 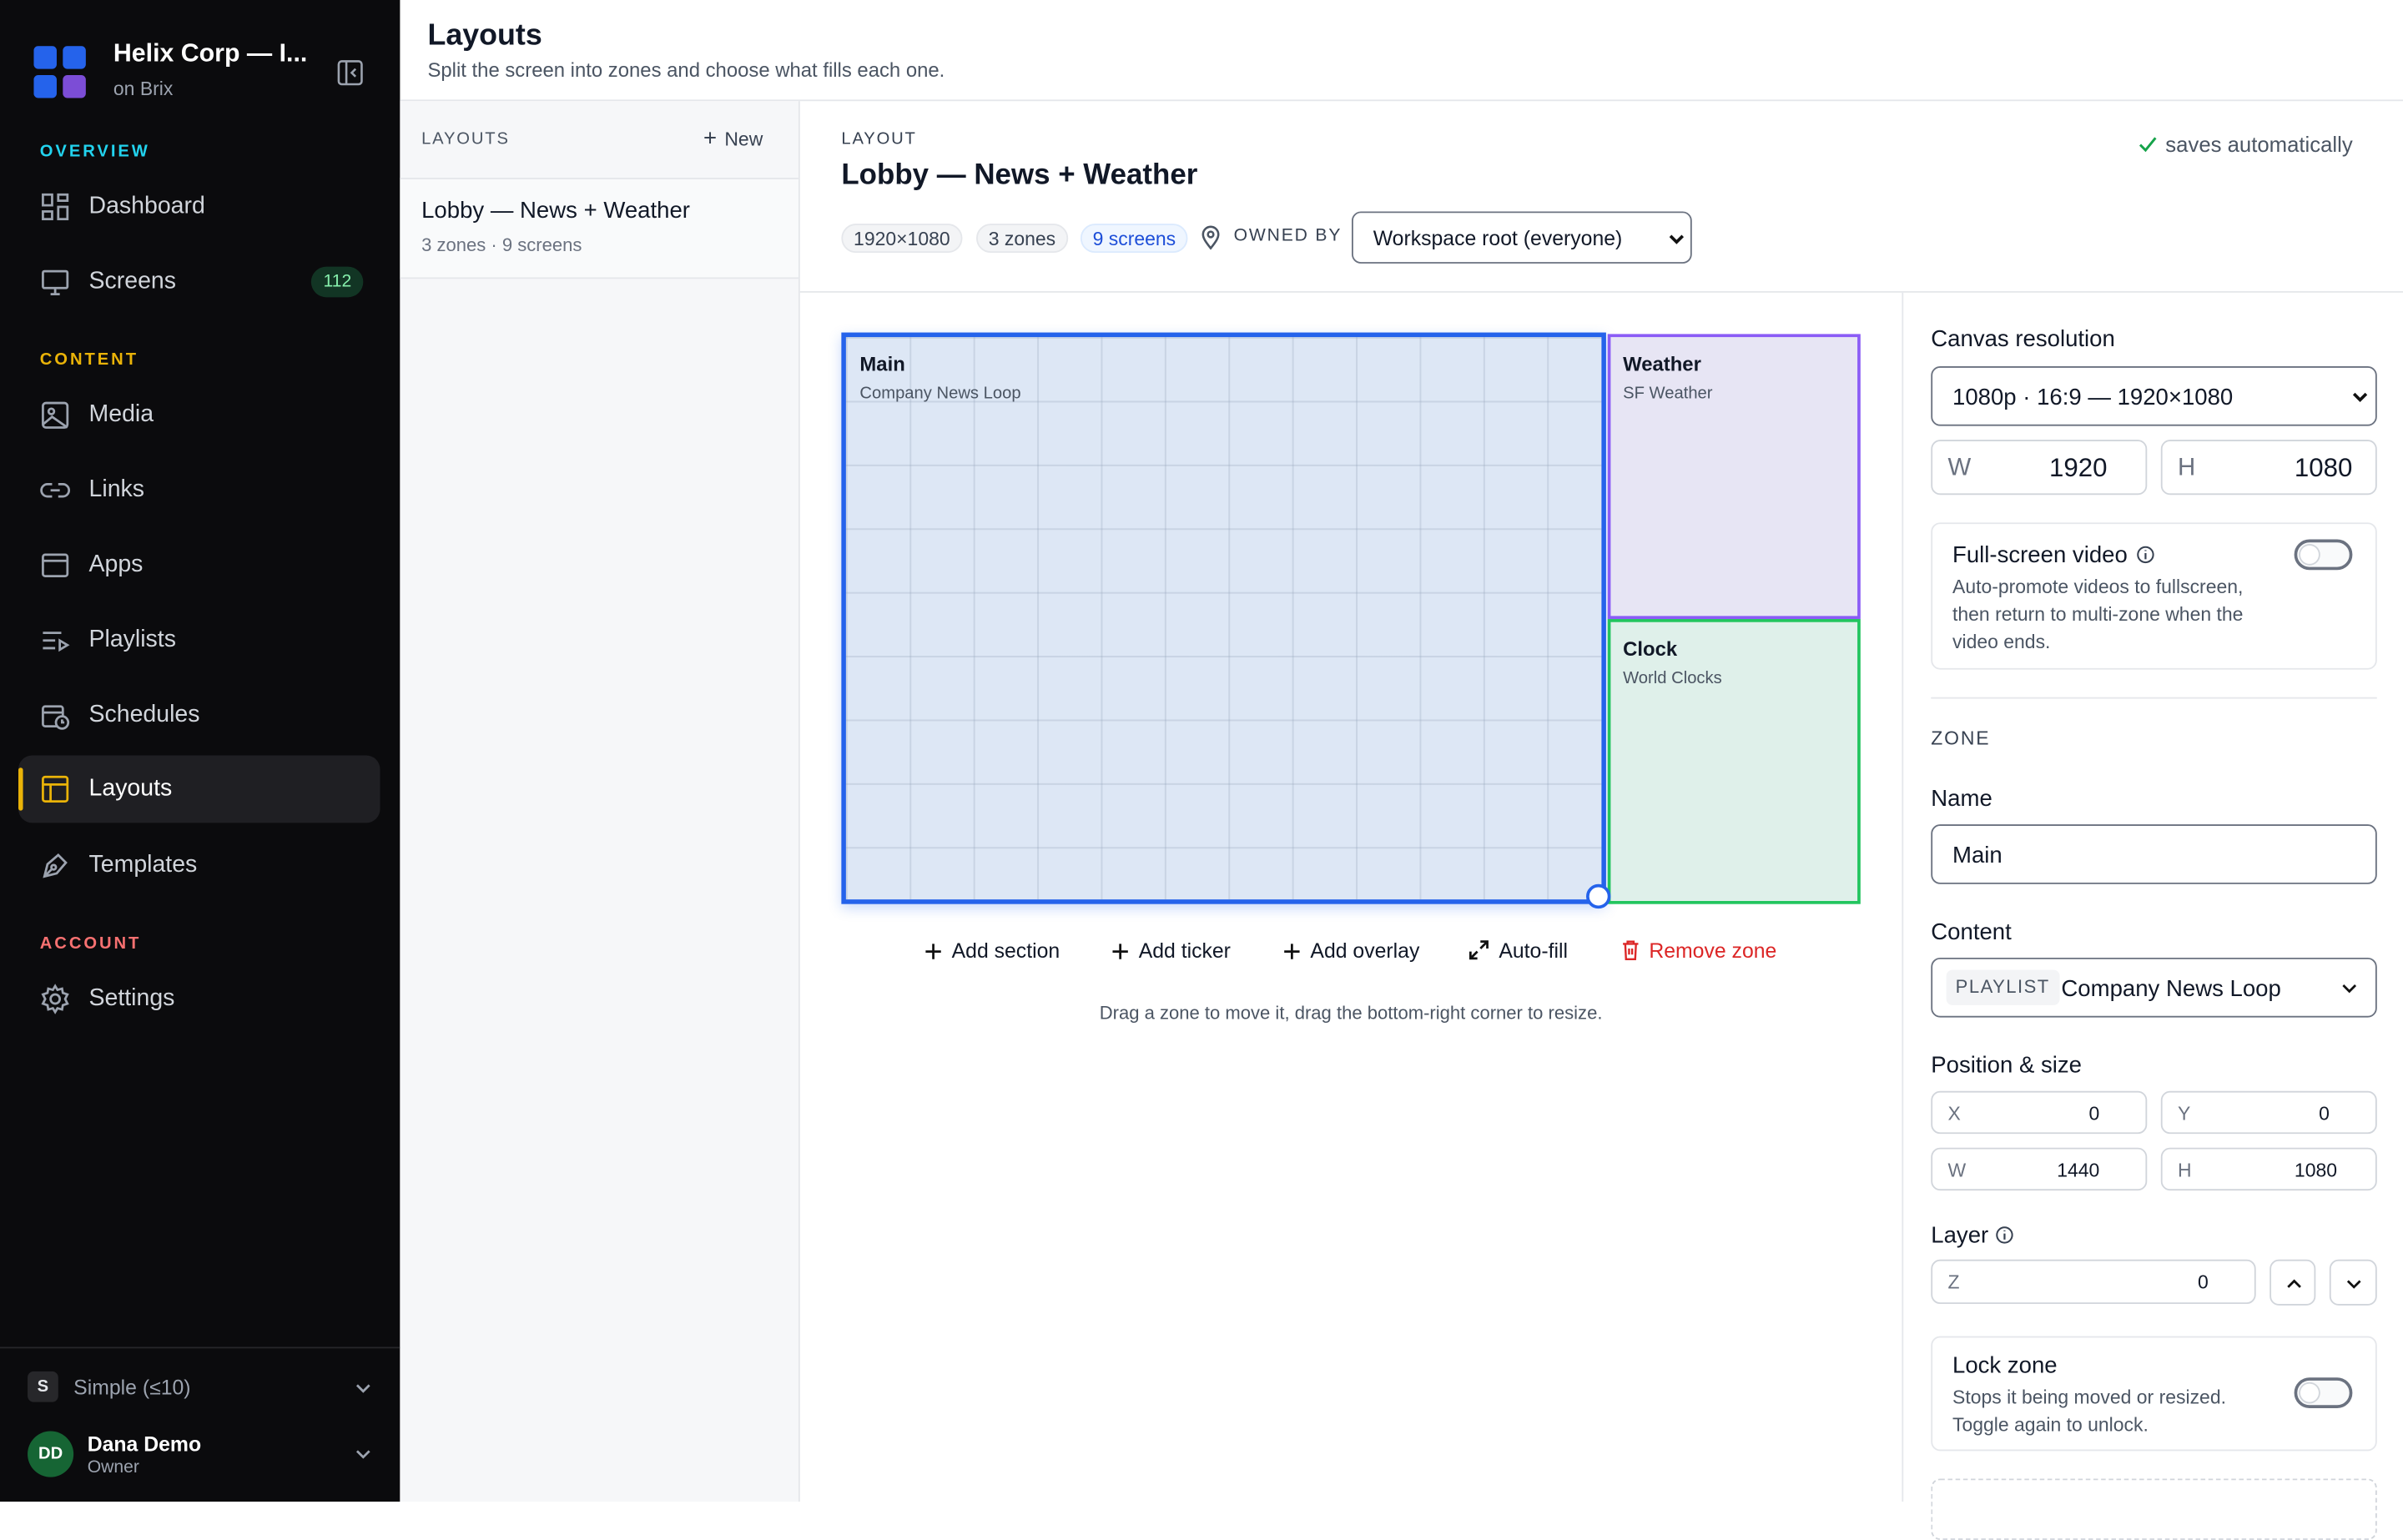 What do you see at coordinates (199, 789) in the screenshot?
I see `nav-item-active: Layouts` at bounding box center [199, 789].